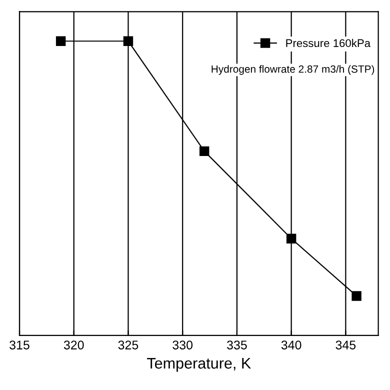 This screenshot has width=390, height=390. Describe the element at coordinates (237, 345) in the screenshot. I see `x-tick-label: 335` at that location.